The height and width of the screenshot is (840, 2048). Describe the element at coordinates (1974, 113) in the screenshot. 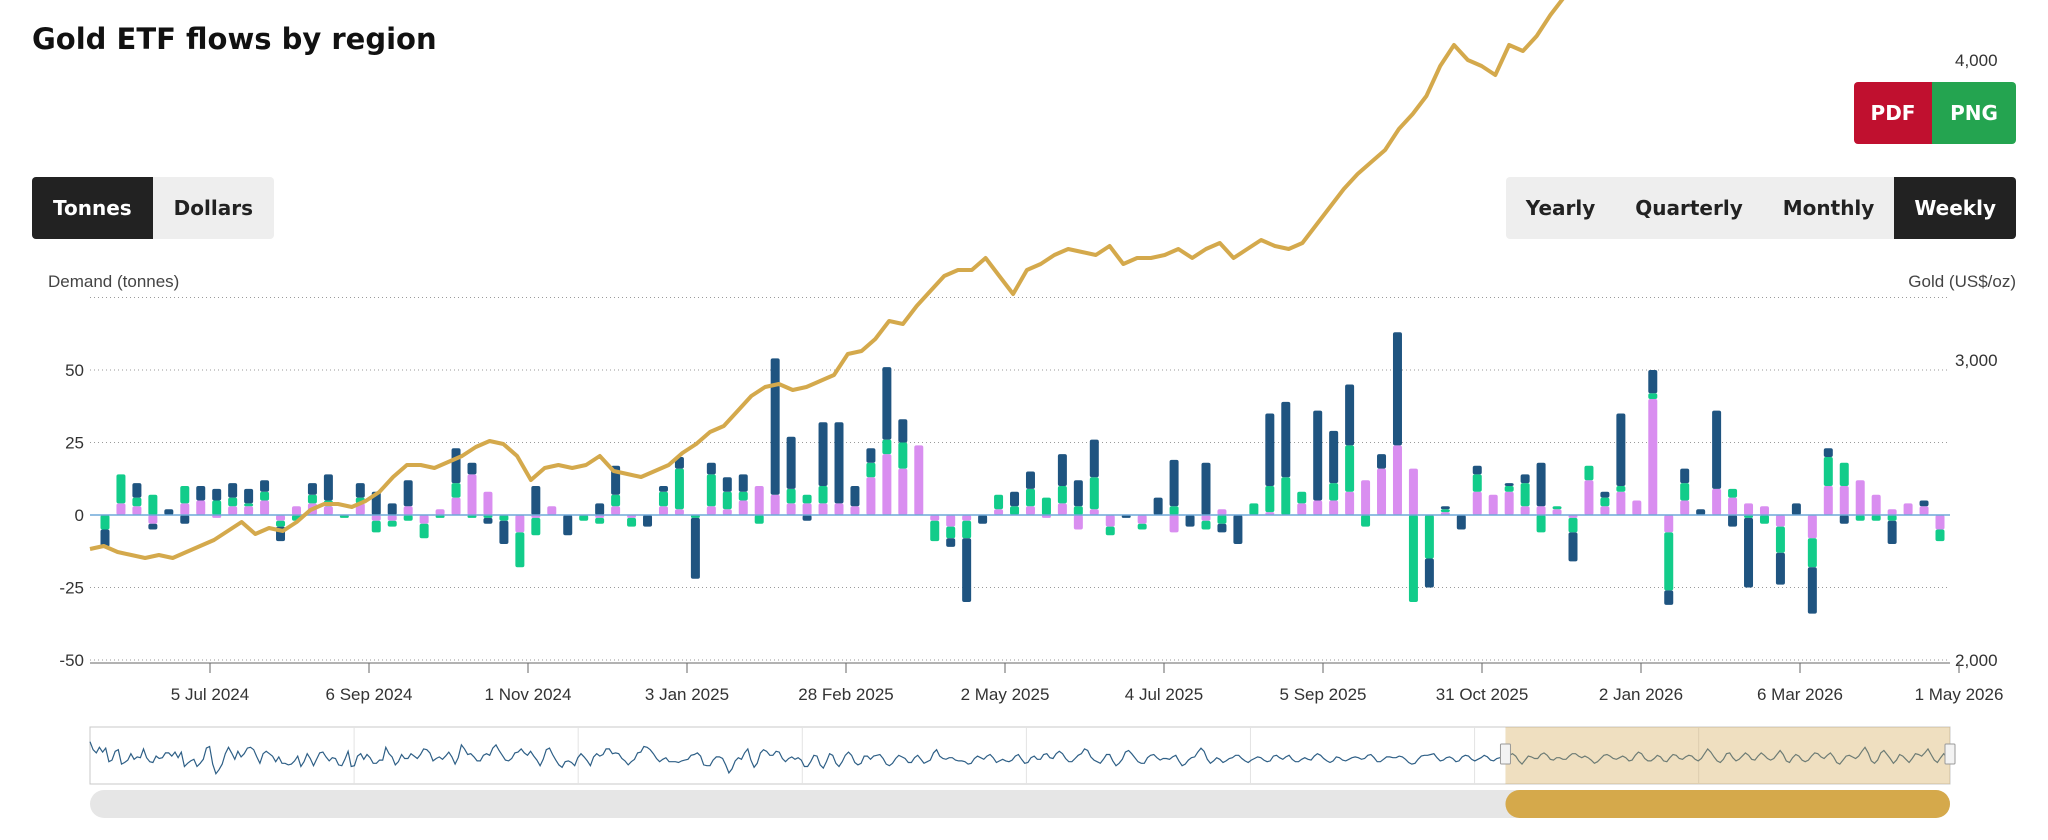

I see `png-export-button: PNG` at that location.